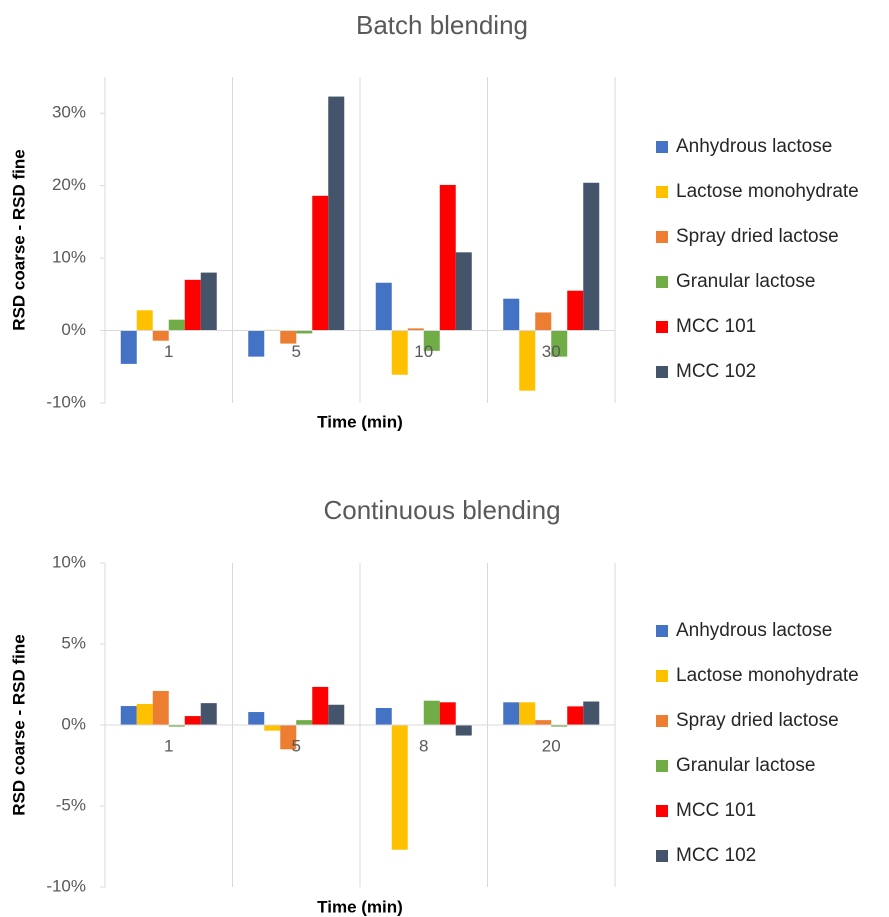 The height and width of the screenshot is (917, 889). Describe the element at coordinates (73, 642) in the screenshot. I see `y-tick-label: 5%` at that location.